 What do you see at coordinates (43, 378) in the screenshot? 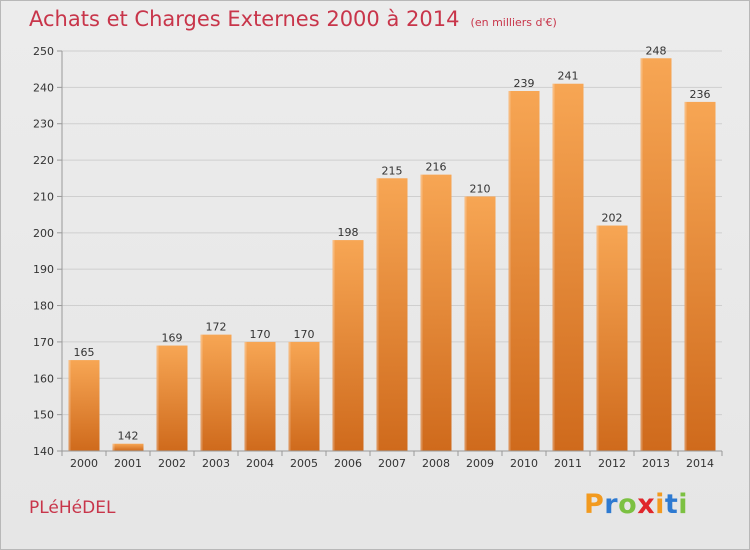
I see `y-tick-label: 160` at bounding box center [43, 378].